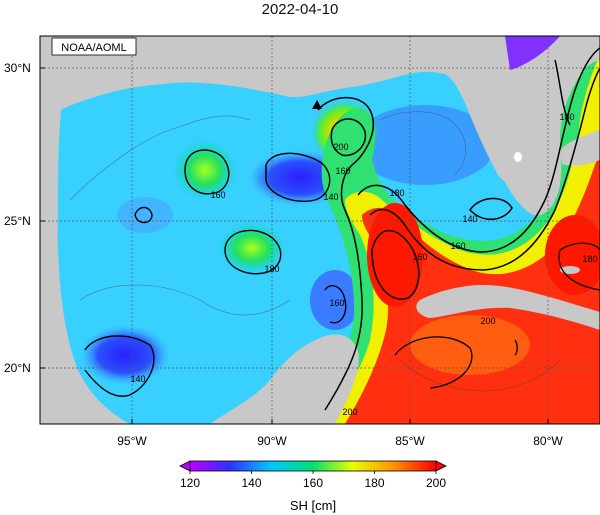 The width and height of the screenshot is (600, 515). I want to click on contour-200-east, so click(579, 266).